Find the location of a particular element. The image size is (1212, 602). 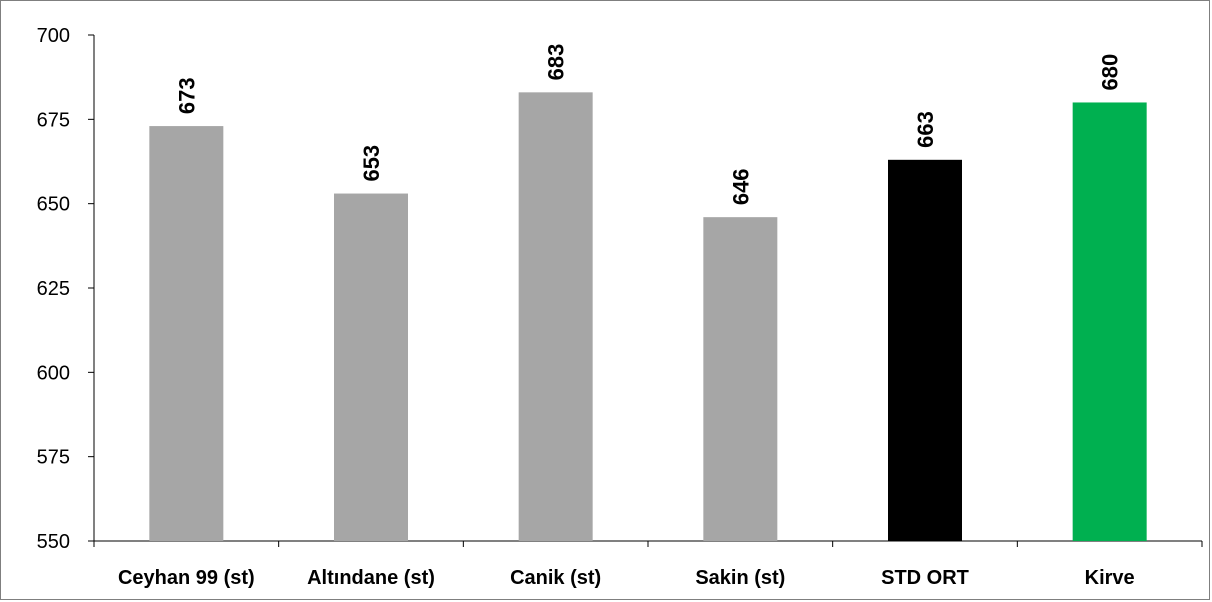

data-label: 683 is located at coordinates (556, 62).